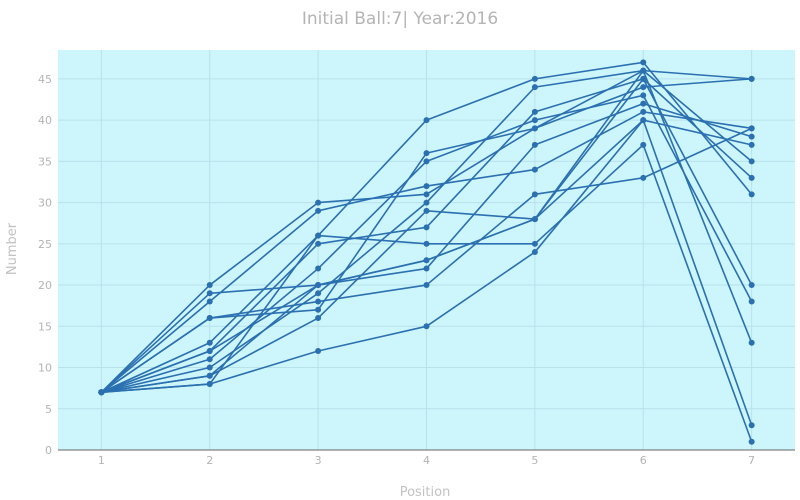 The width and height of the screenshot is (800, 500). Describe the element at coordinates (45, 120) in the screenshot. I see `y-tick-label: 40` at that location.